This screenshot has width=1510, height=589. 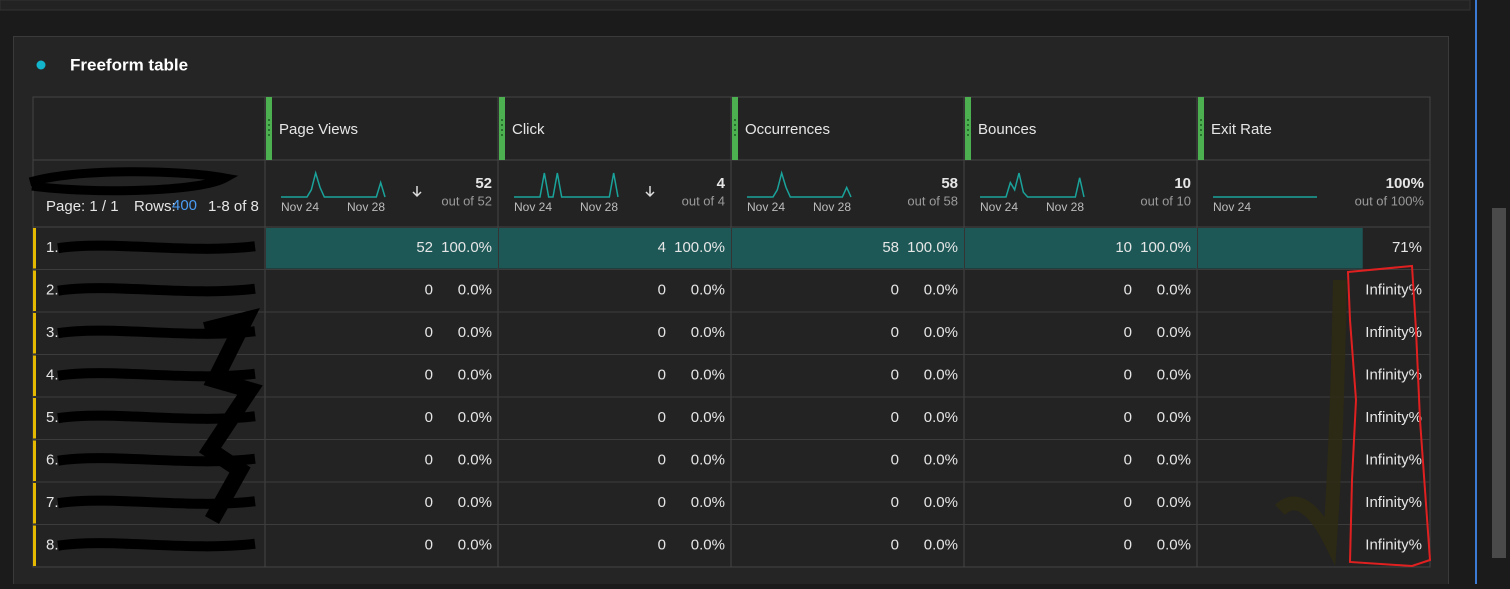 What do you see at coordinates (528, 129) in the screenshot?
I see `column-header: Click` at bounding box center [528, 129].